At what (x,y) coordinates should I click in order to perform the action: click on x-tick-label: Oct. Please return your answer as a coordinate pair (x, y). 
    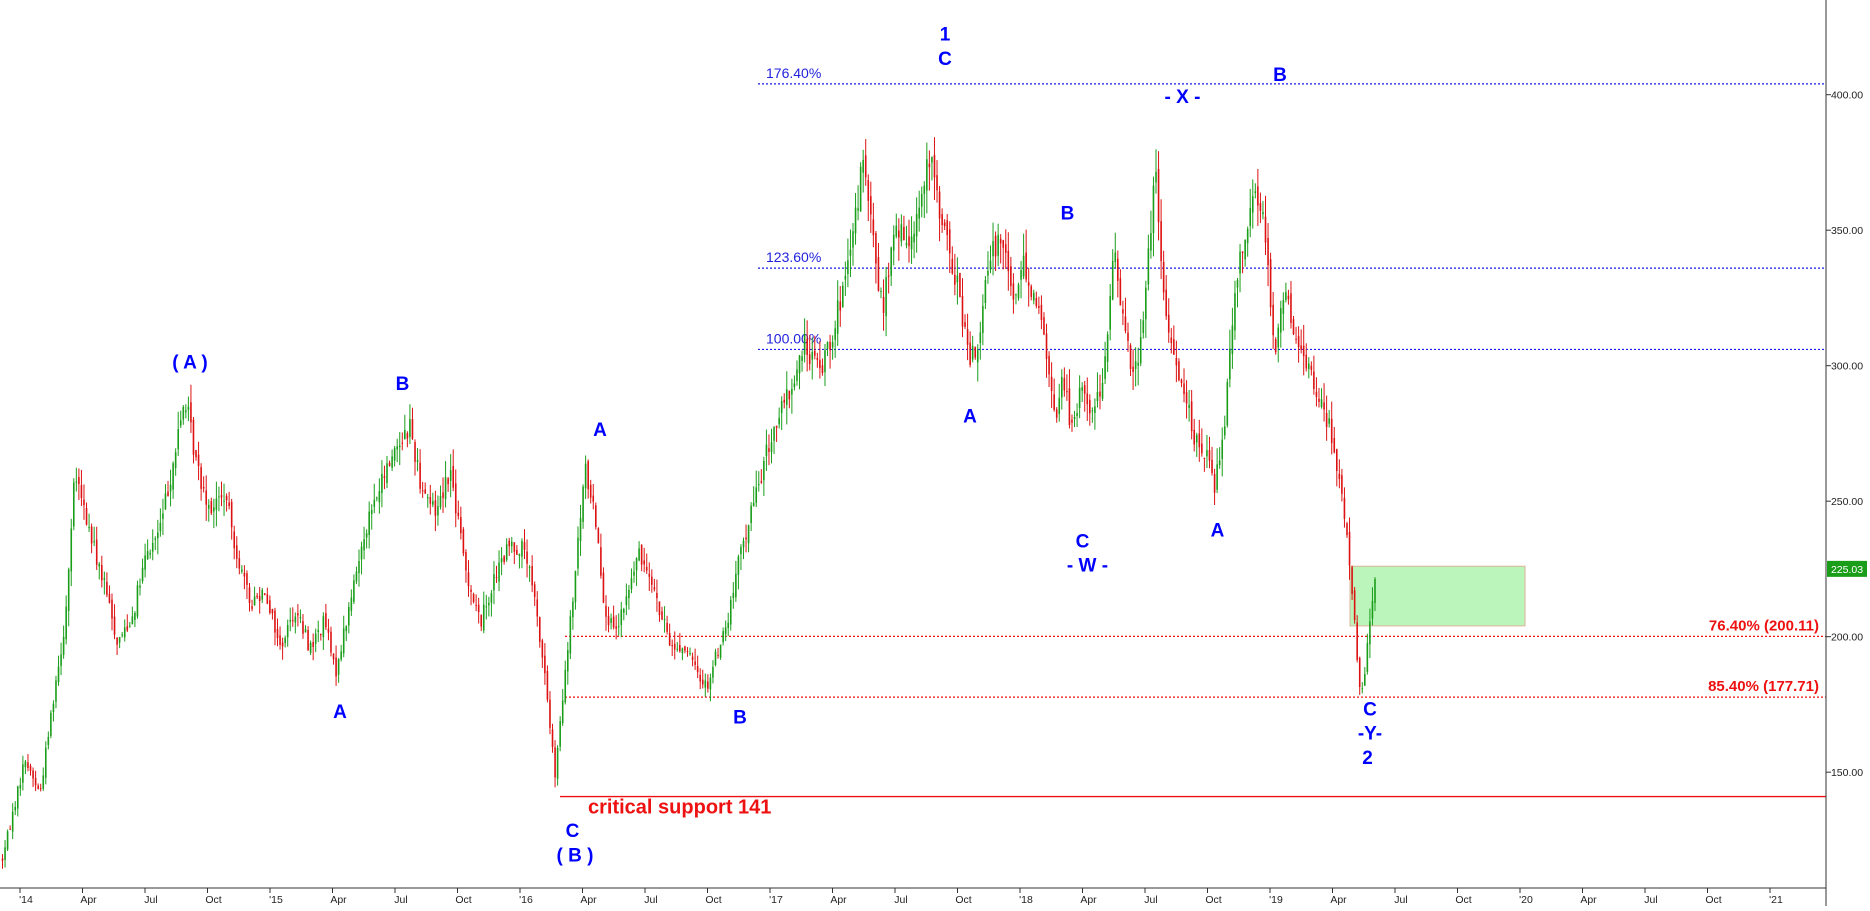
    Looking at the image, I should click on (1463, 900).